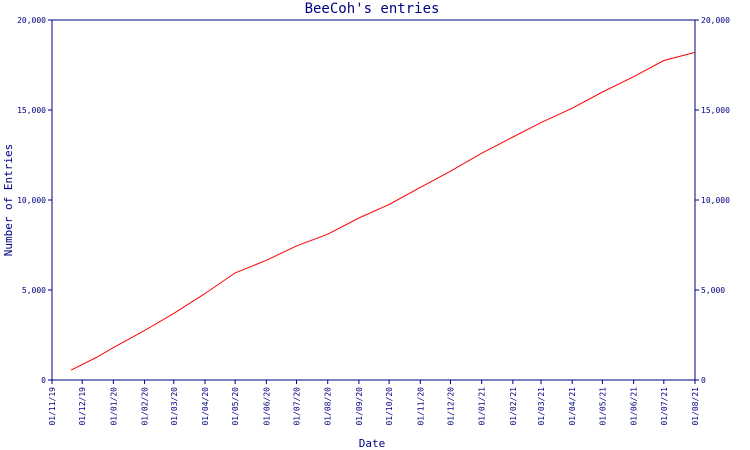 Image resolution: width=750 pixels, height=450 pixels. I want to click on x-tick-label: 01/12/20, so click(450, 406).